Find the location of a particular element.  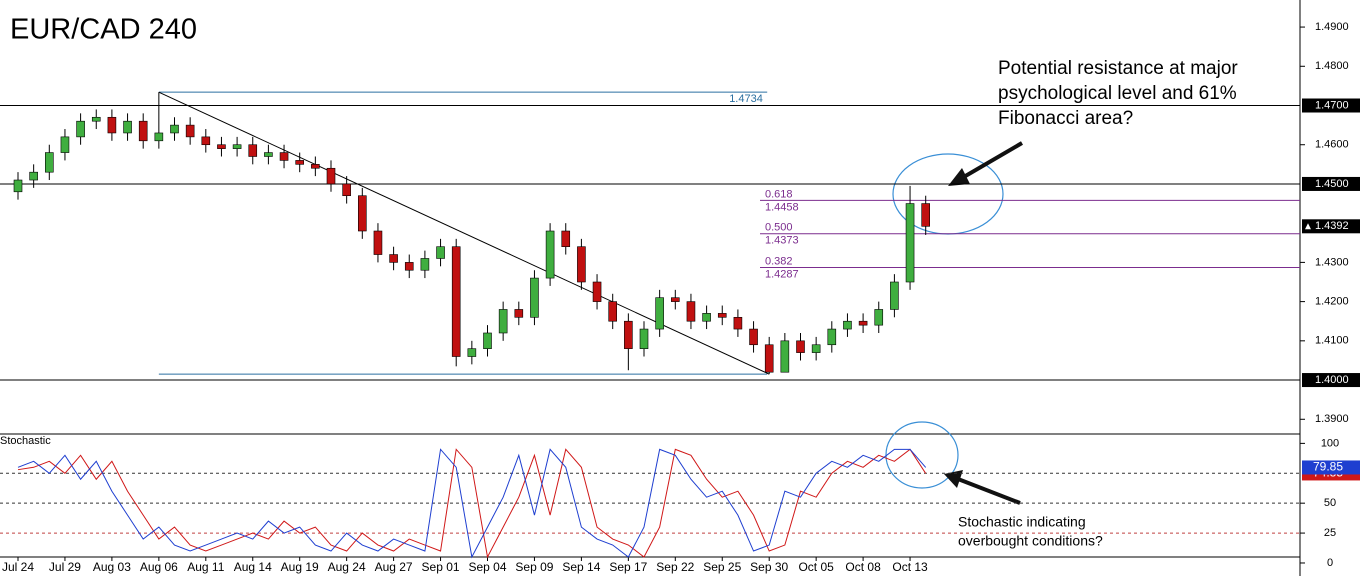

fib-ratio: 0.618 is located at coordinates (779, 194).